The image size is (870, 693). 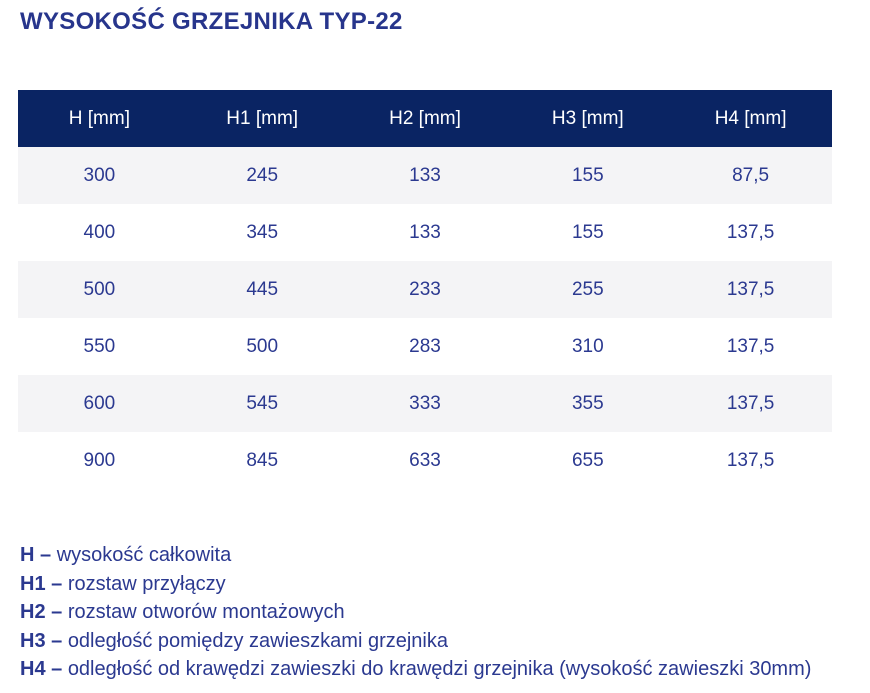 I want to click on legend-item: H1 – rozstaw przyłączy, so click(x=435, y=584).